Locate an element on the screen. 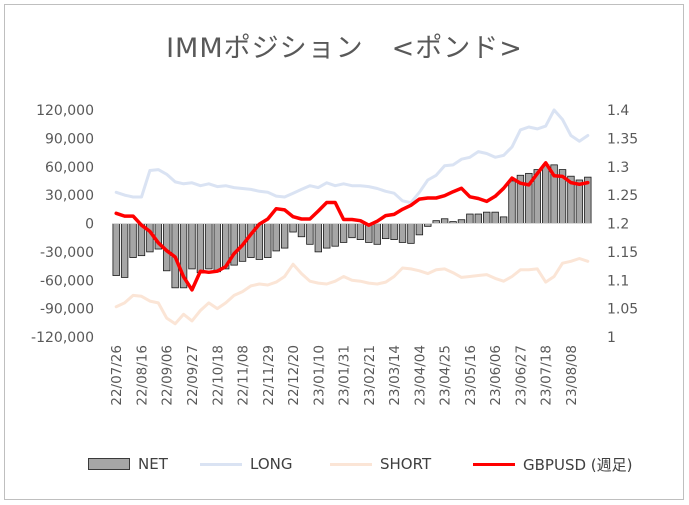 This screenshot has width=689, height=505. x-tick-label: 23/08/08 is located at coordinates (572, 375).